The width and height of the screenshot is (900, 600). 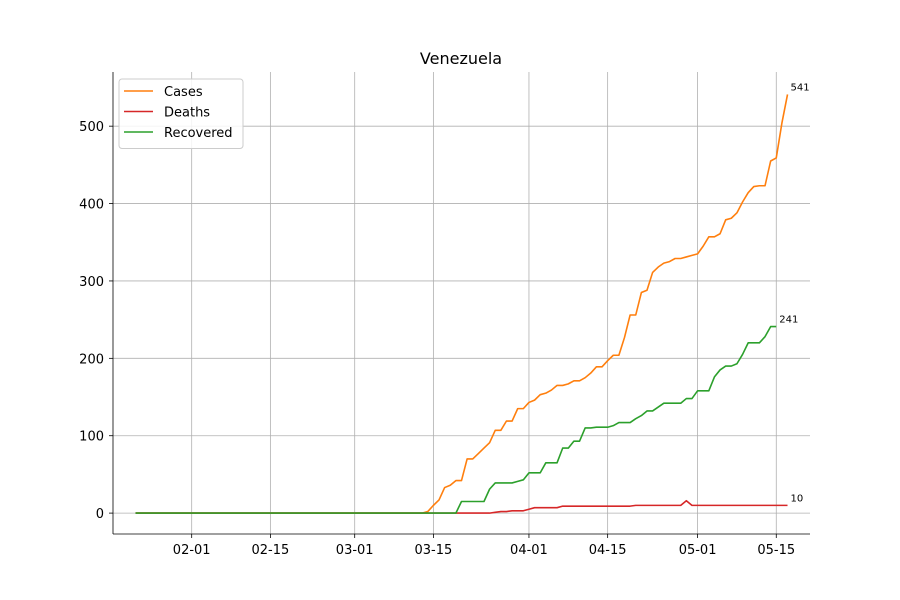 I want to click on x-tick-label: 04-15, so click(x=608, y=550).